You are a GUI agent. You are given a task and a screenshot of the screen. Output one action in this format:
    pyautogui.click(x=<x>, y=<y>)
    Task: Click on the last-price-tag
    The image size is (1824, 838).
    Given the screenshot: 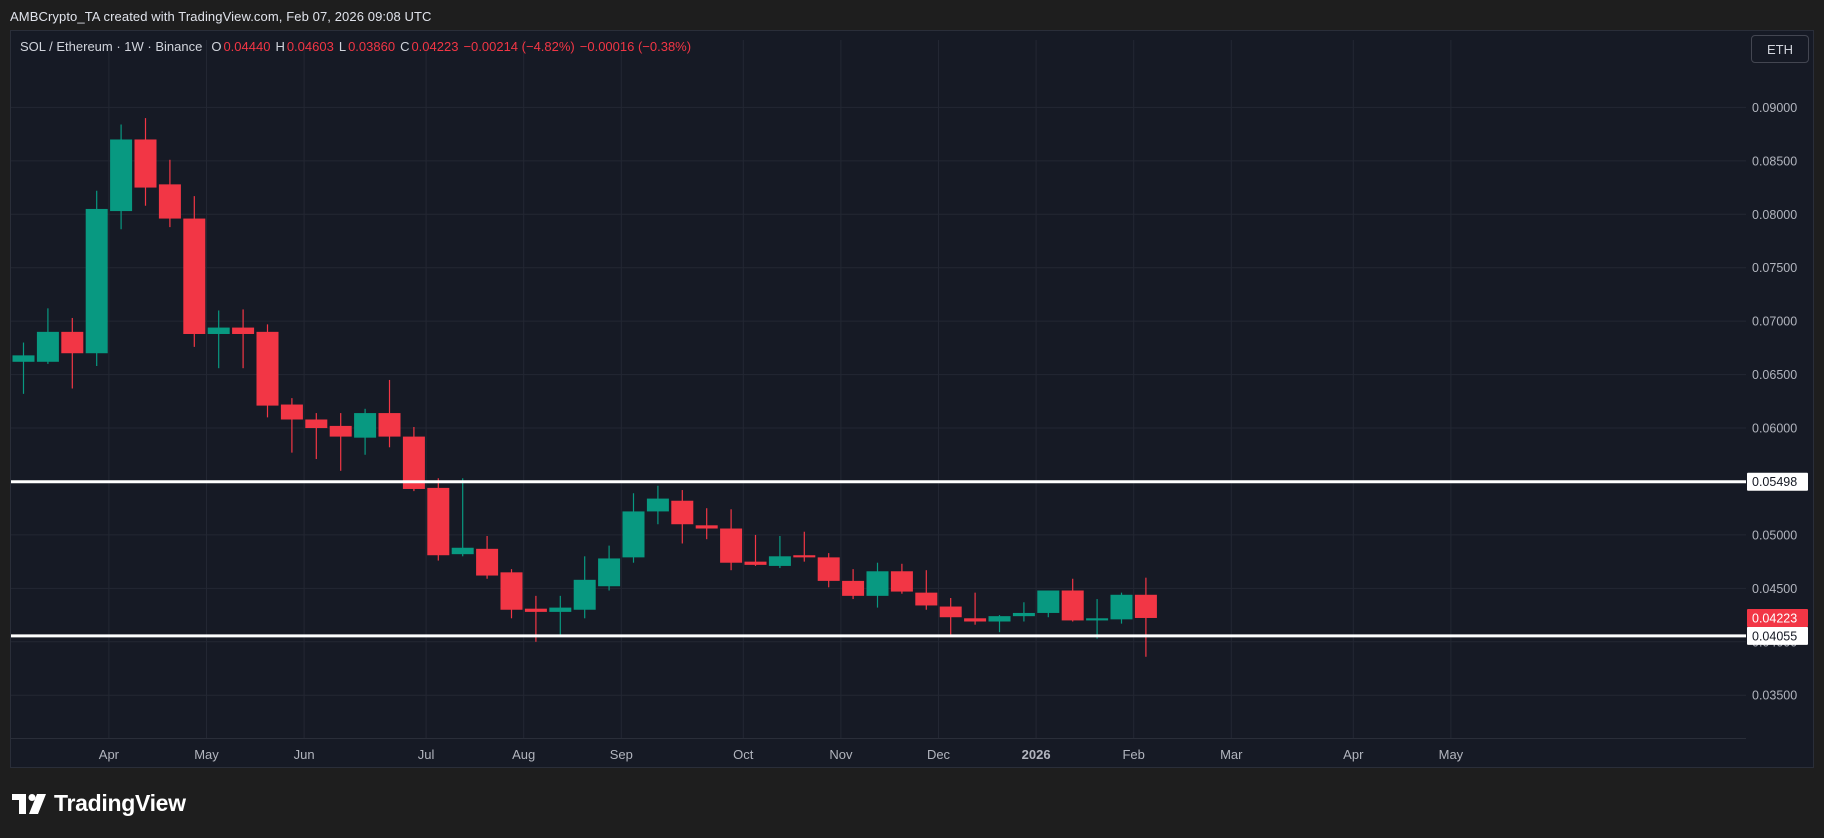 What is the action you would take?
    pyautogui.click(x=1777, y=617)
    